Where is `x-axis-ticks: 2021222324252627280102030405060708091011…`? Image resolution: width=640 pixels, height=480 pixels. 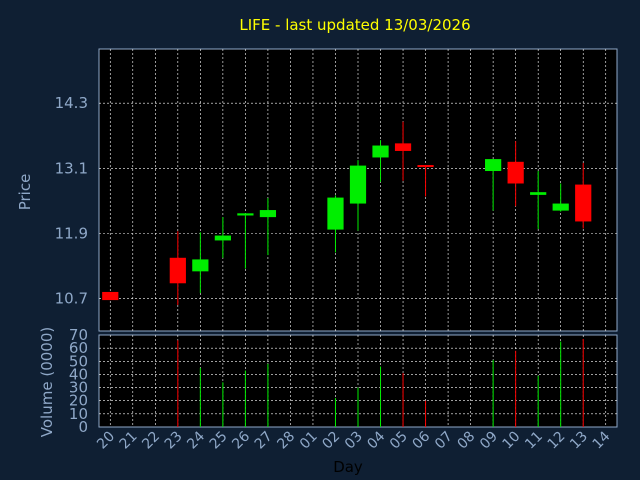
x-axis-ticks: 2021222324252627280102030405060708091011… is located at coordinates (353, 440).